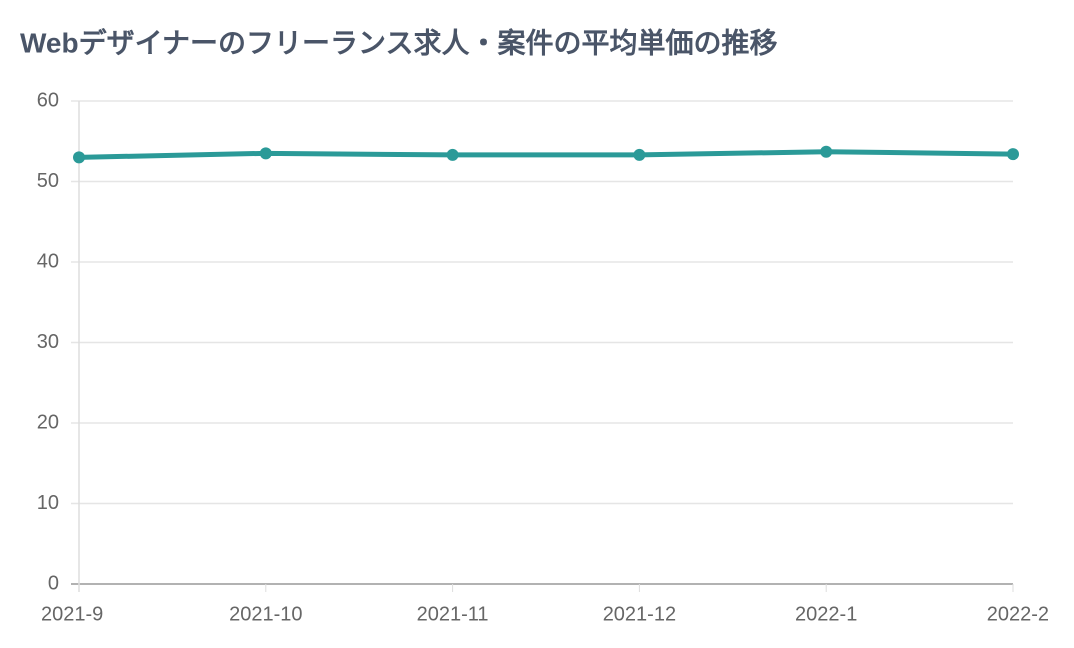  I want to click on y-tick-label: 30, so click(48, 342).